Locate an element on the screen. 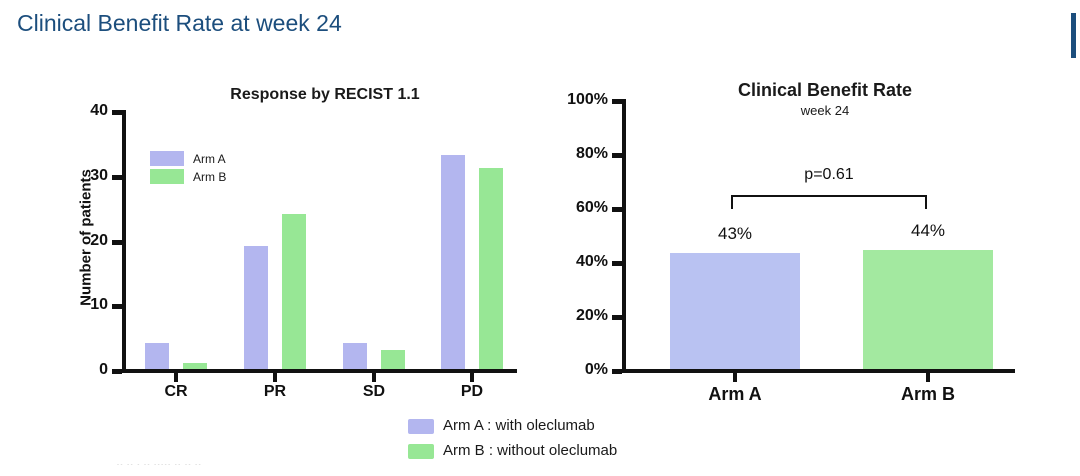 The height and width of the screenshot is (476, 1080). right-chart-subtitle: week 24 is located at coordinates (825, 110).